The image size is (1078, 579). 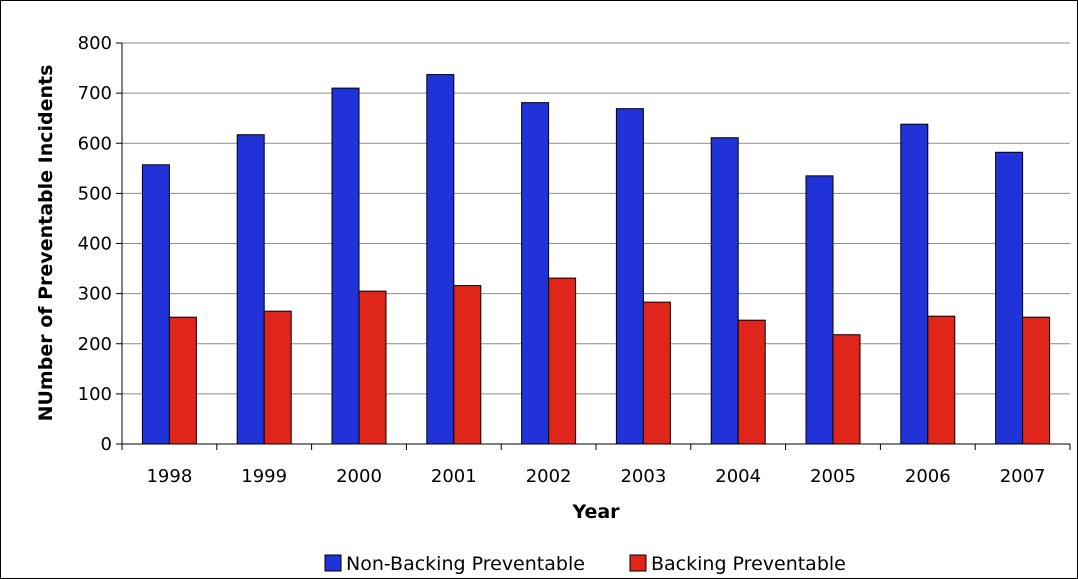 I want to click on x-tick-label: 1998, so click(x=169, y=476).